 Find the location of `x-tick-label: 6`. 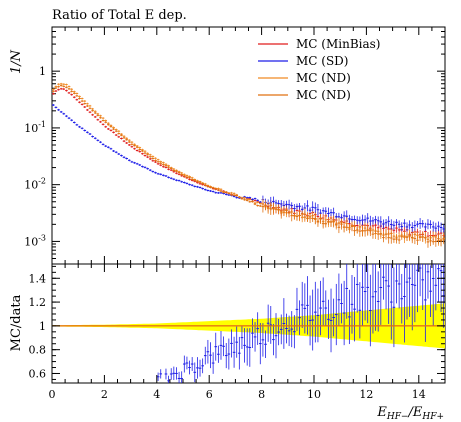

x-tick-label: 6 is located at coordinates (209, 394).